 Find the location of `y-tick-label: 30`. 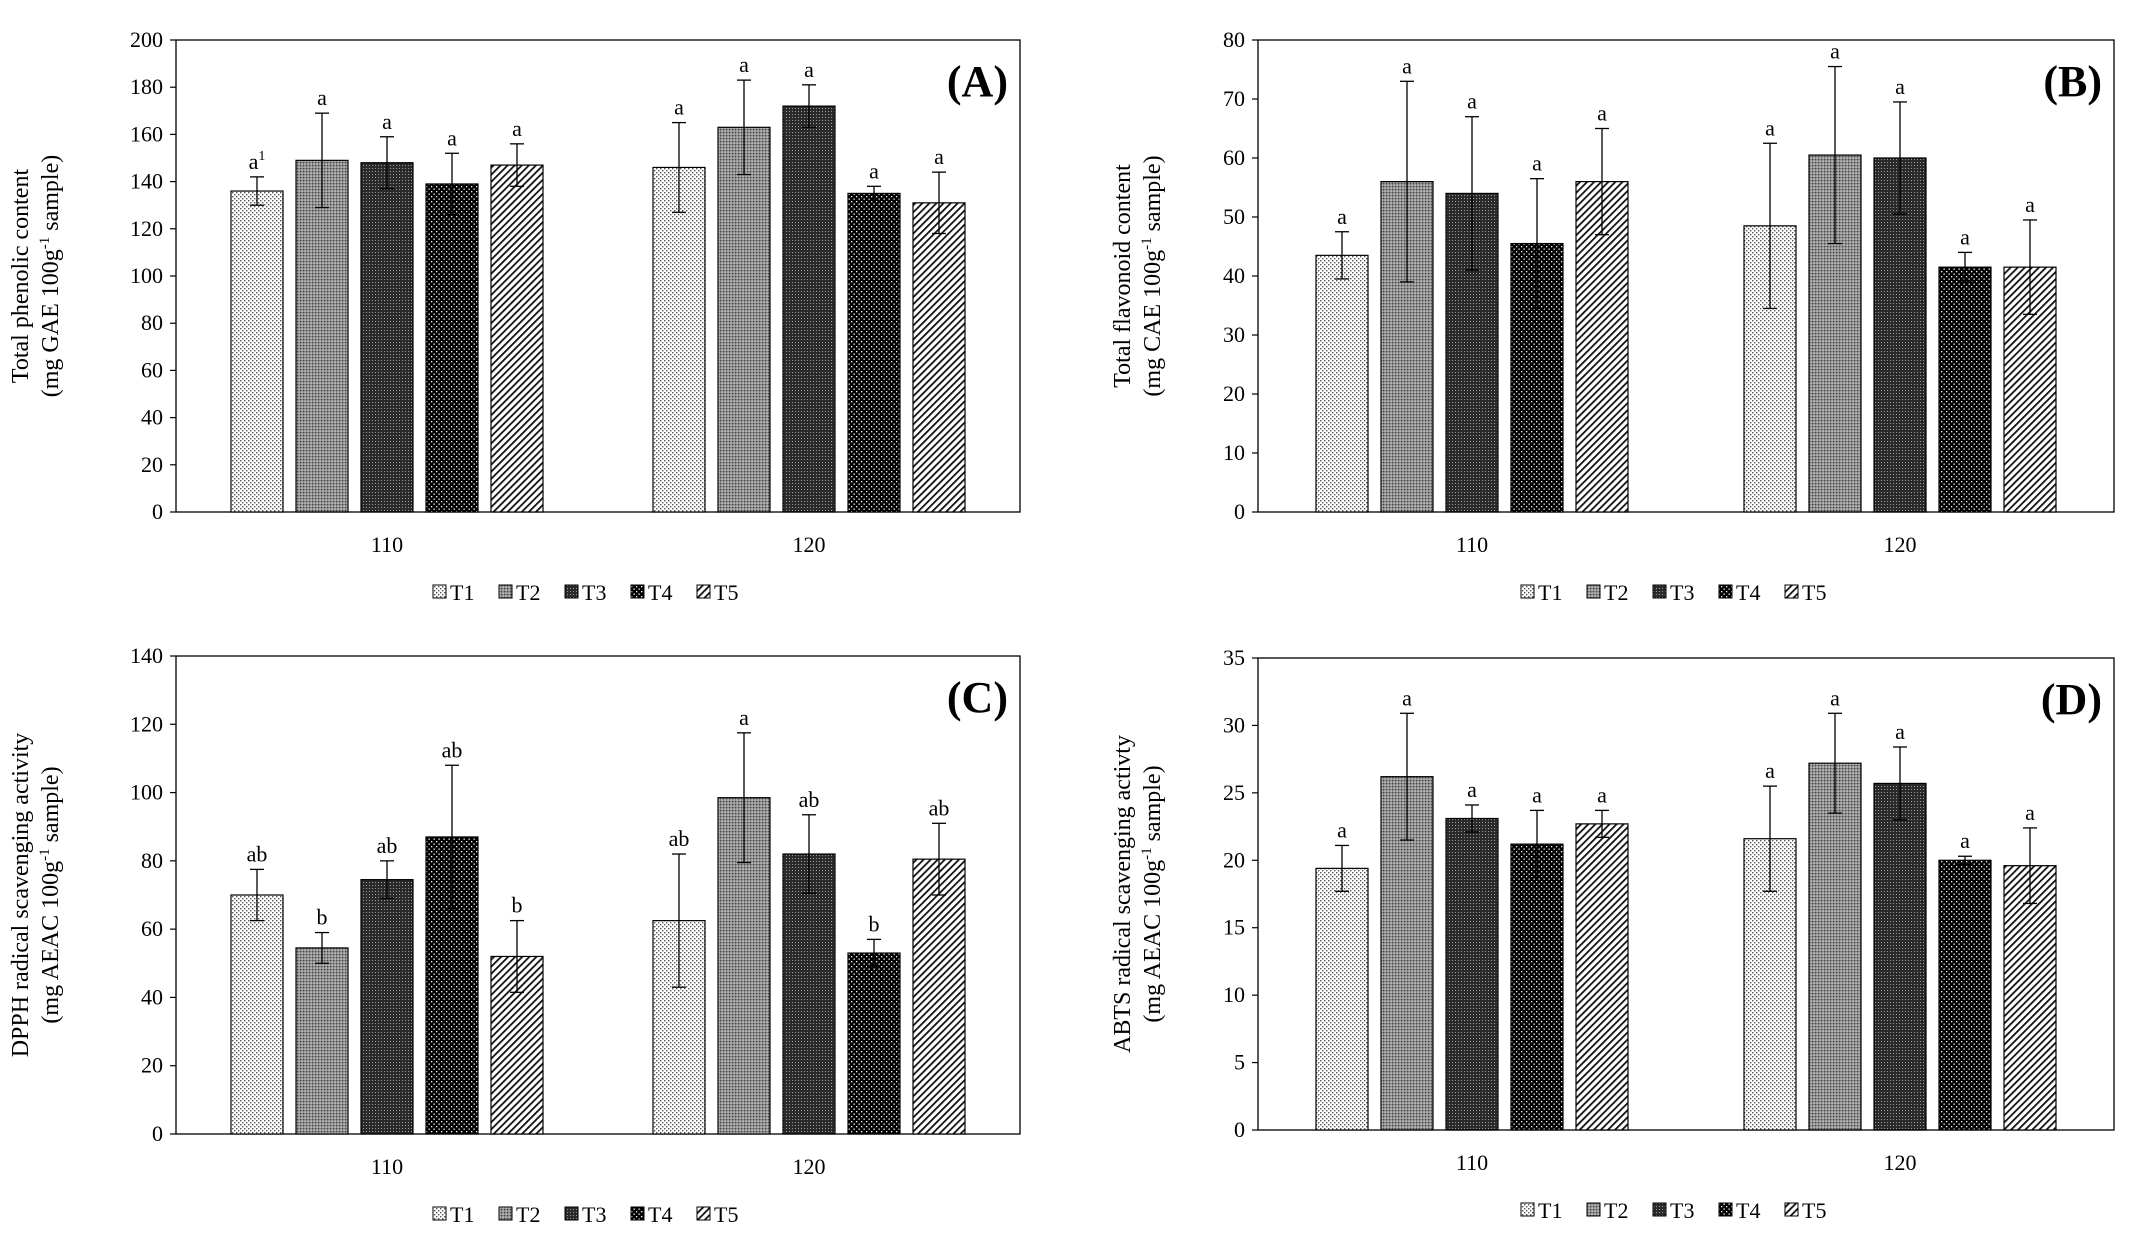

y-tick-label: 30 is located at coordinates (1234, 334).